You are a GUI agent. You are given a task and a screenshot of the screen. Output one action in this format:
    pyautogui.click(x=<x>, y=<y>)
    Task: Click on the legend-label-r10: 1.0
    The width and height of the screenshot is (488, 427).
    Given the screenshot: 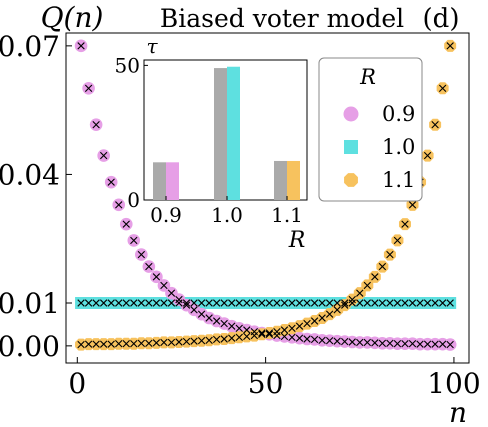 What is the action you would take?
    pyautogui.click(x=398, y=147)
    